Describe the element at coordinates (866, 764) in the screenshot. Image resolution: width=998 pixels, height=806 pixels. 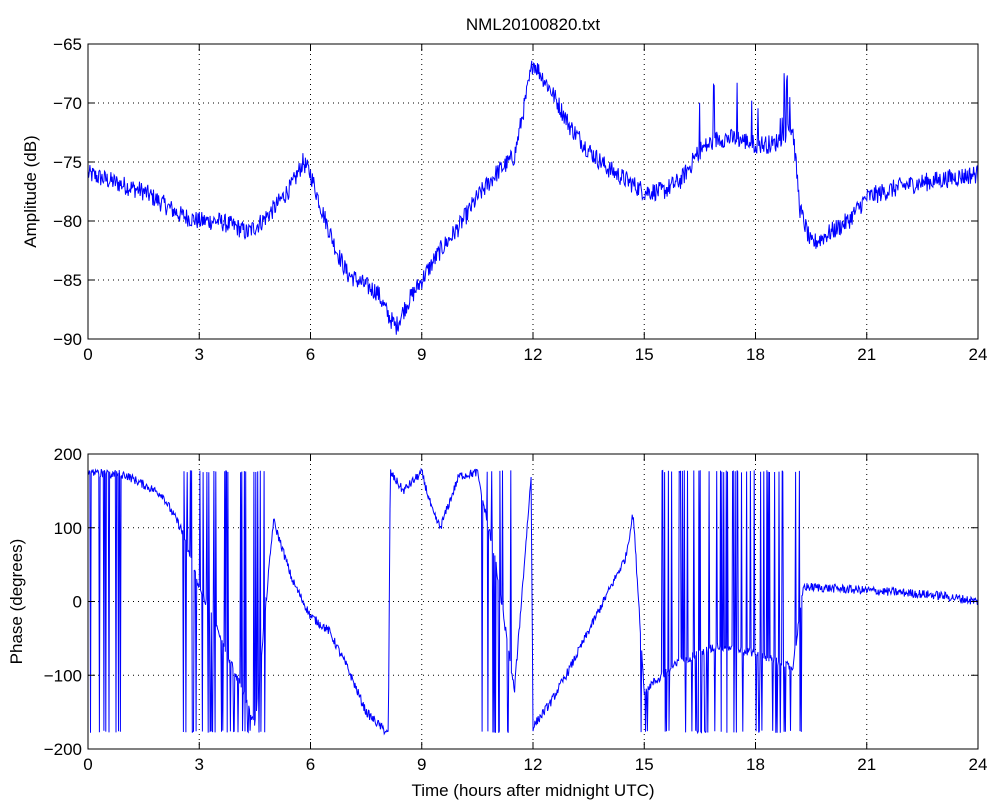
I see `phase-xtick-label: 21` at that location.